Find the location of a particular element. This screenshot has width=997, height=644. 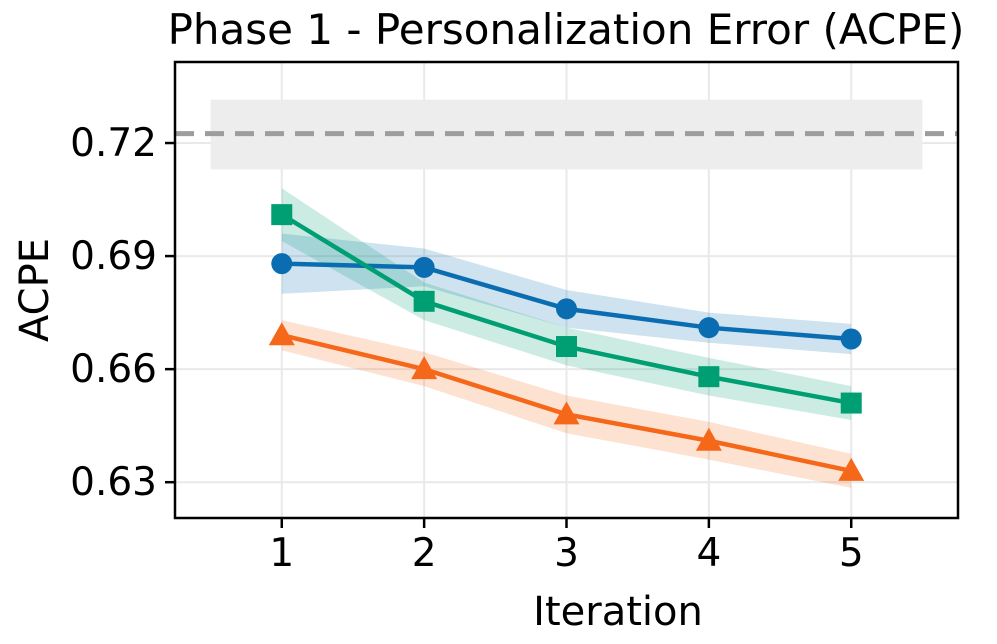

x-axis-label: Iteration is located at coordinates (618, 612).